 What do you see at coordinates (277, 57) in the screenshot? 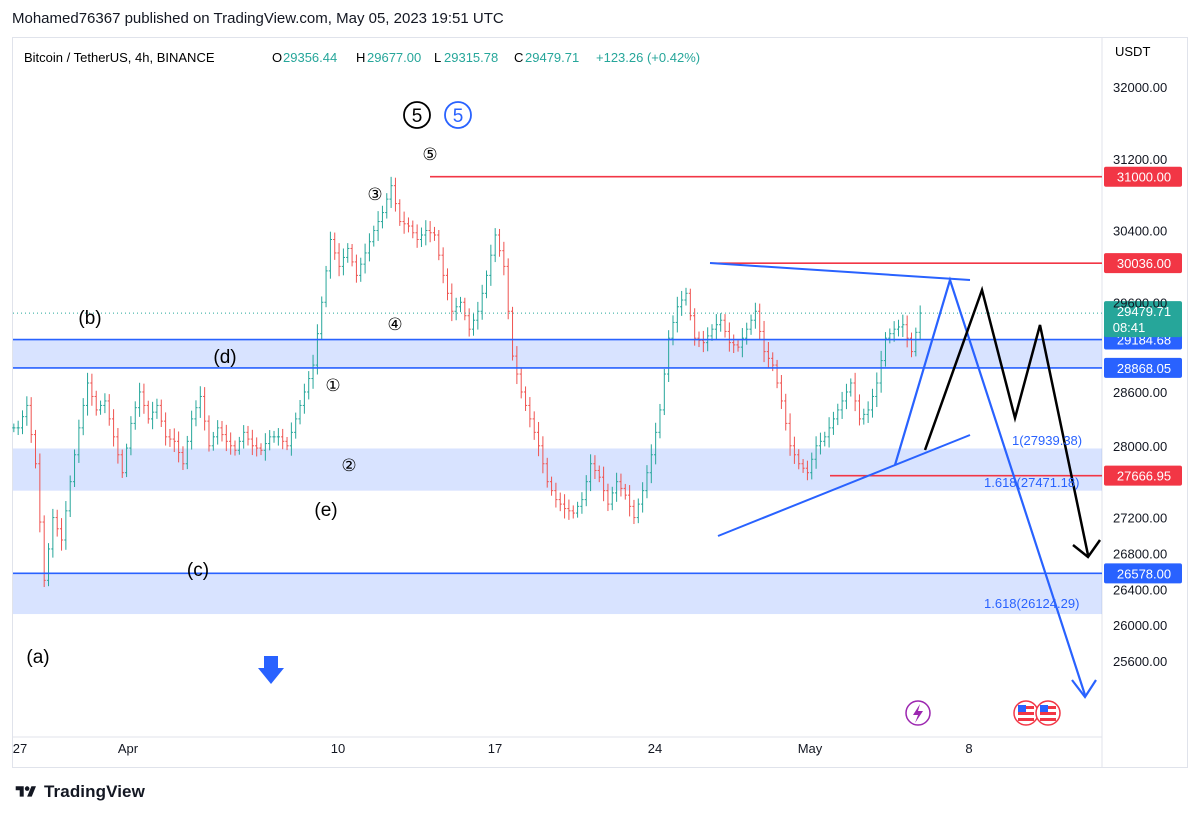
I see `legend-o-label: O` at bounding box center [277, 57].